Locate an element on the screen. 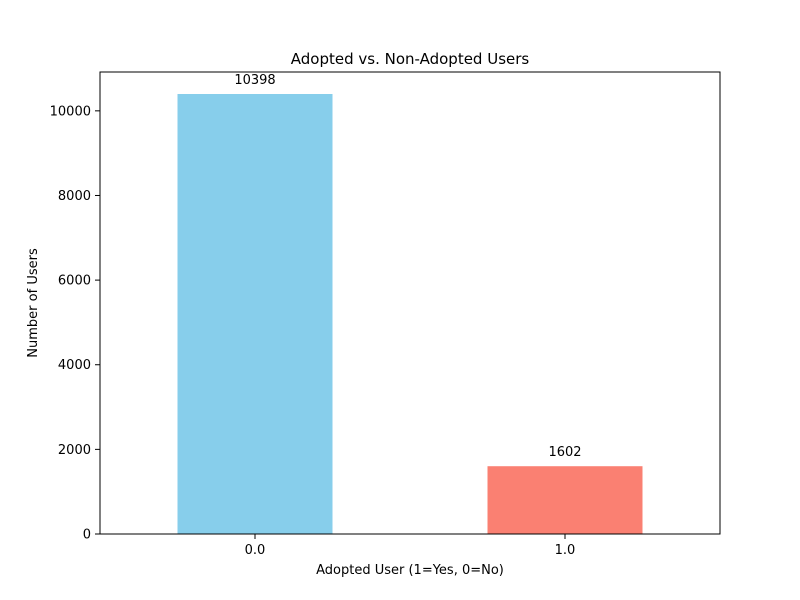 The width and height of the screenshot is (800, 600). y-tick-label: 6000 is located at coordinates (74, 281).